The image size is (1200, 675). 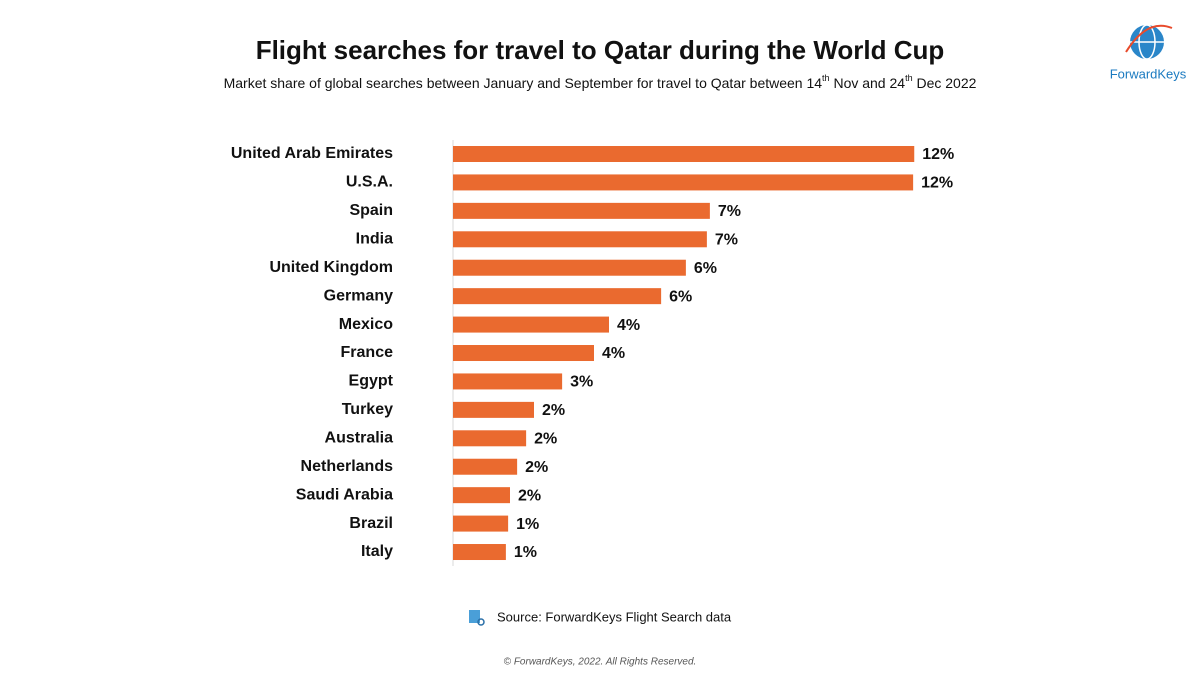 What do you see at coordinates (347, 466) in the screenshot?
I see `y-tick-label: Netherlands` at bounding box center [347, 466].